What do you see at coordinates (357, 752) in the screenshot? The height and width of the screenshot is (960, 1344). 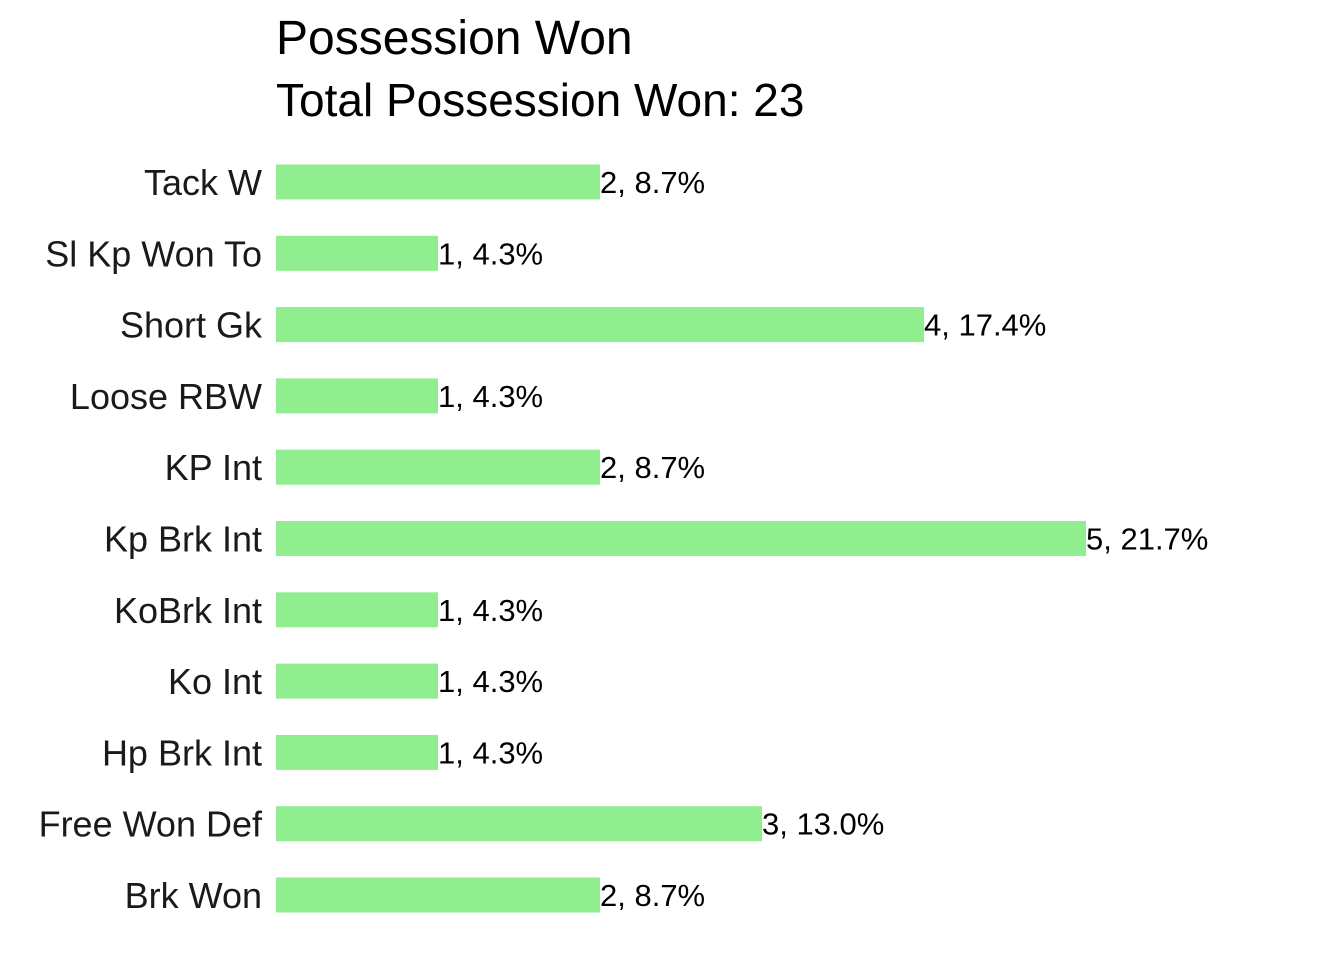 I see `bar-hp-brk-int` at bounding box center [357, 752].